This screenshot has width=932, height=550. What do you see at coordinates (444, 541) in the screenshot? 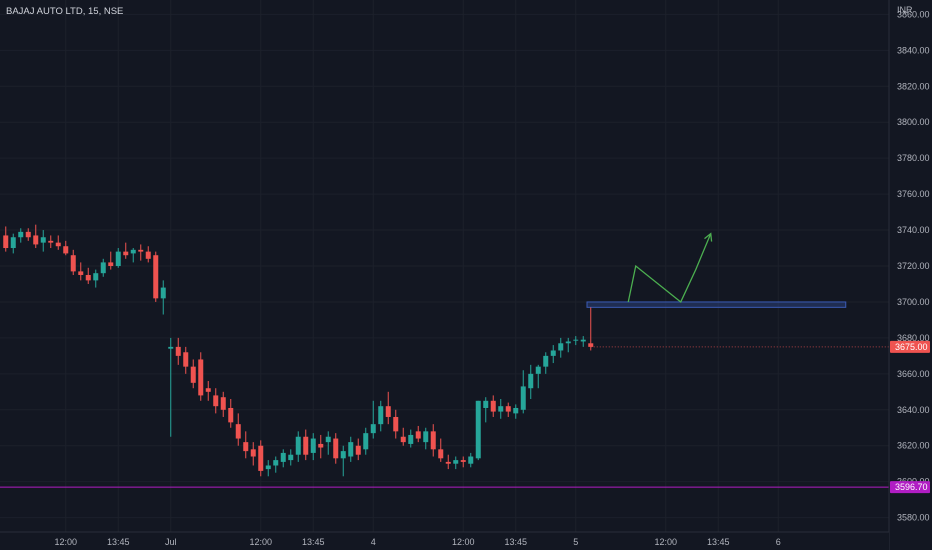
I see `time-axis-panel` at bounding box center [444, 541].